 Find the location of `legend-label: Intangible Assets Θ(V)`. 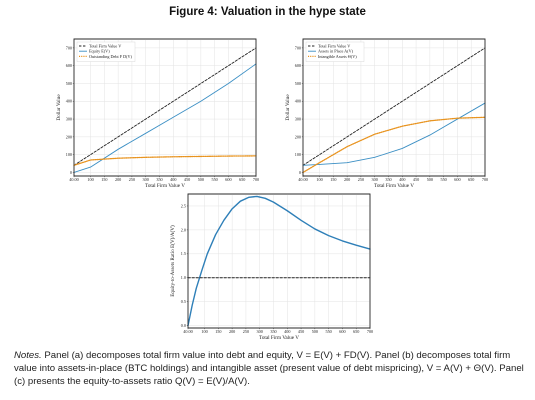

legend-label: Intangible Assets Θ(V) is located at coordinates (337, 56).